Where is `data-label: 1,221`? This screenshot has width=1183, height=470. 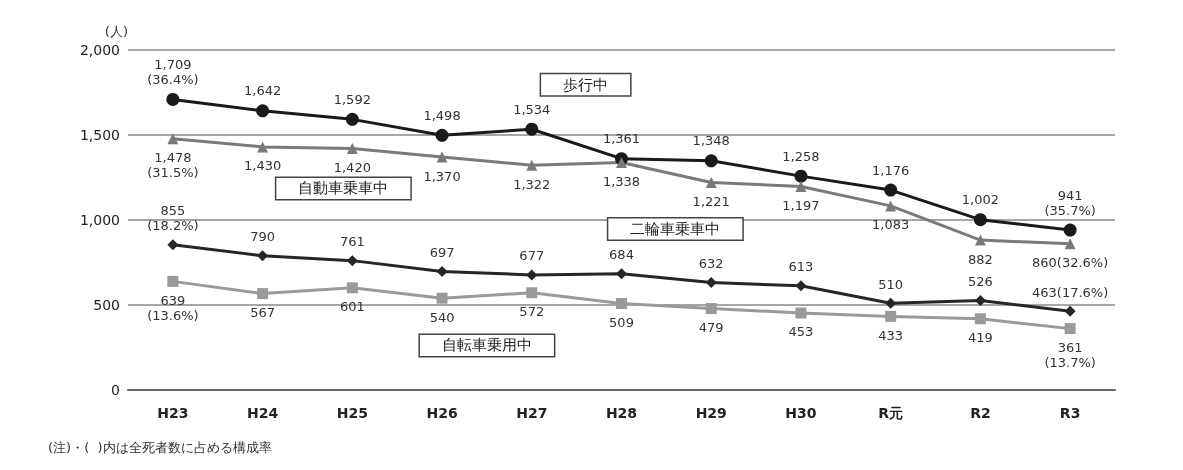 data-label: 1,221 is located at coordinates (711, 201).